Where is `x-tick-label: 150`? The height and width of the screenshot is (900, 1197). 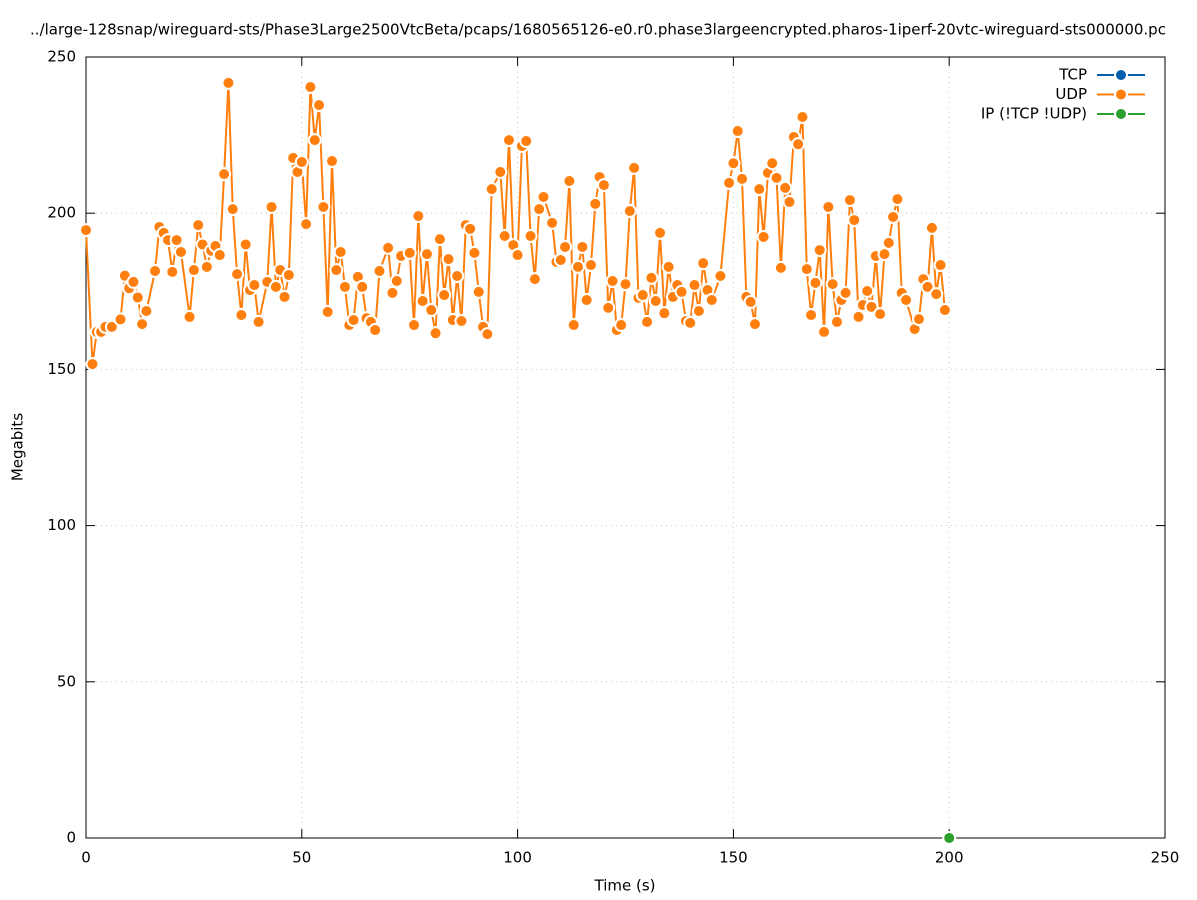
x-tick-label: 150 is located at coordinates (733, 858).